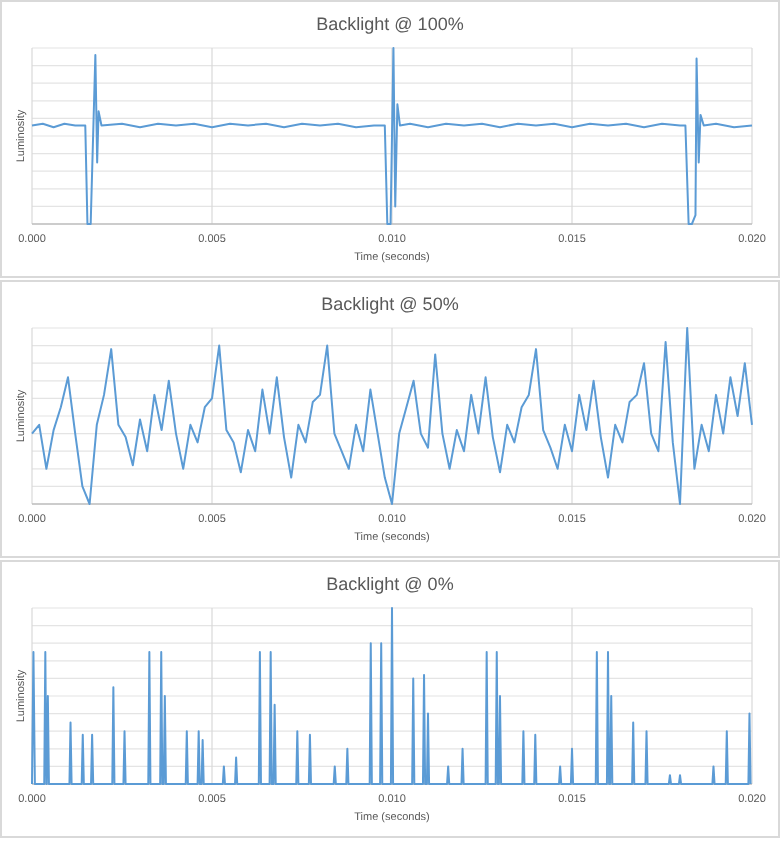 This screenshot has height=842, width=780. Describe the element at coordinates (390, 584) in the screenshot. I see `chart-title: Backlight @ 0%` at that location.